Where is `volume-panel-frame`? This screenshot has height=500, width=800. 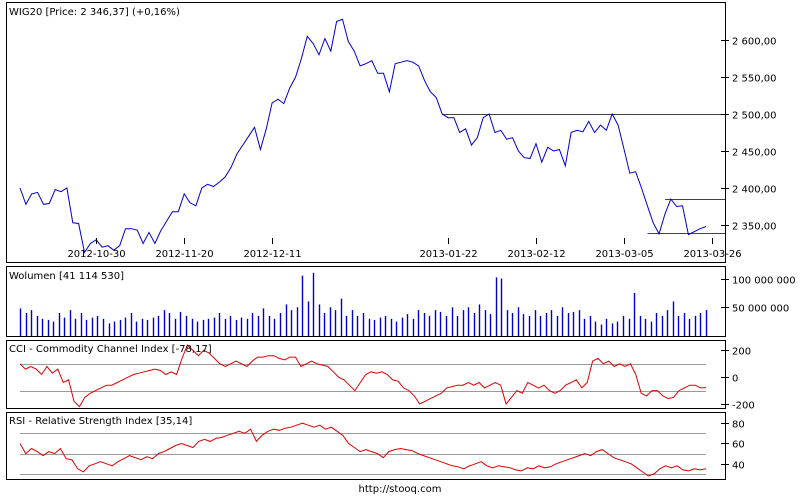 volume-panel-frame is located at coordinates (366, 301).